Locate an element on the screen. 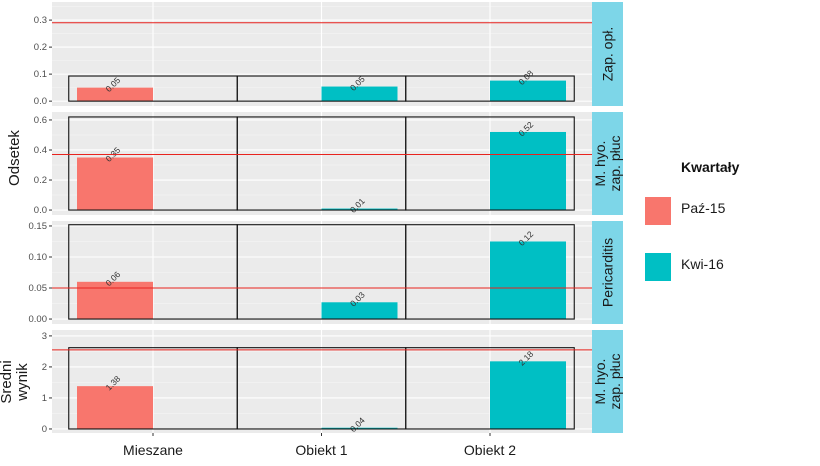 The image size is (820, 466). y-tick-label: 2 is located at coordinates (44, 367).